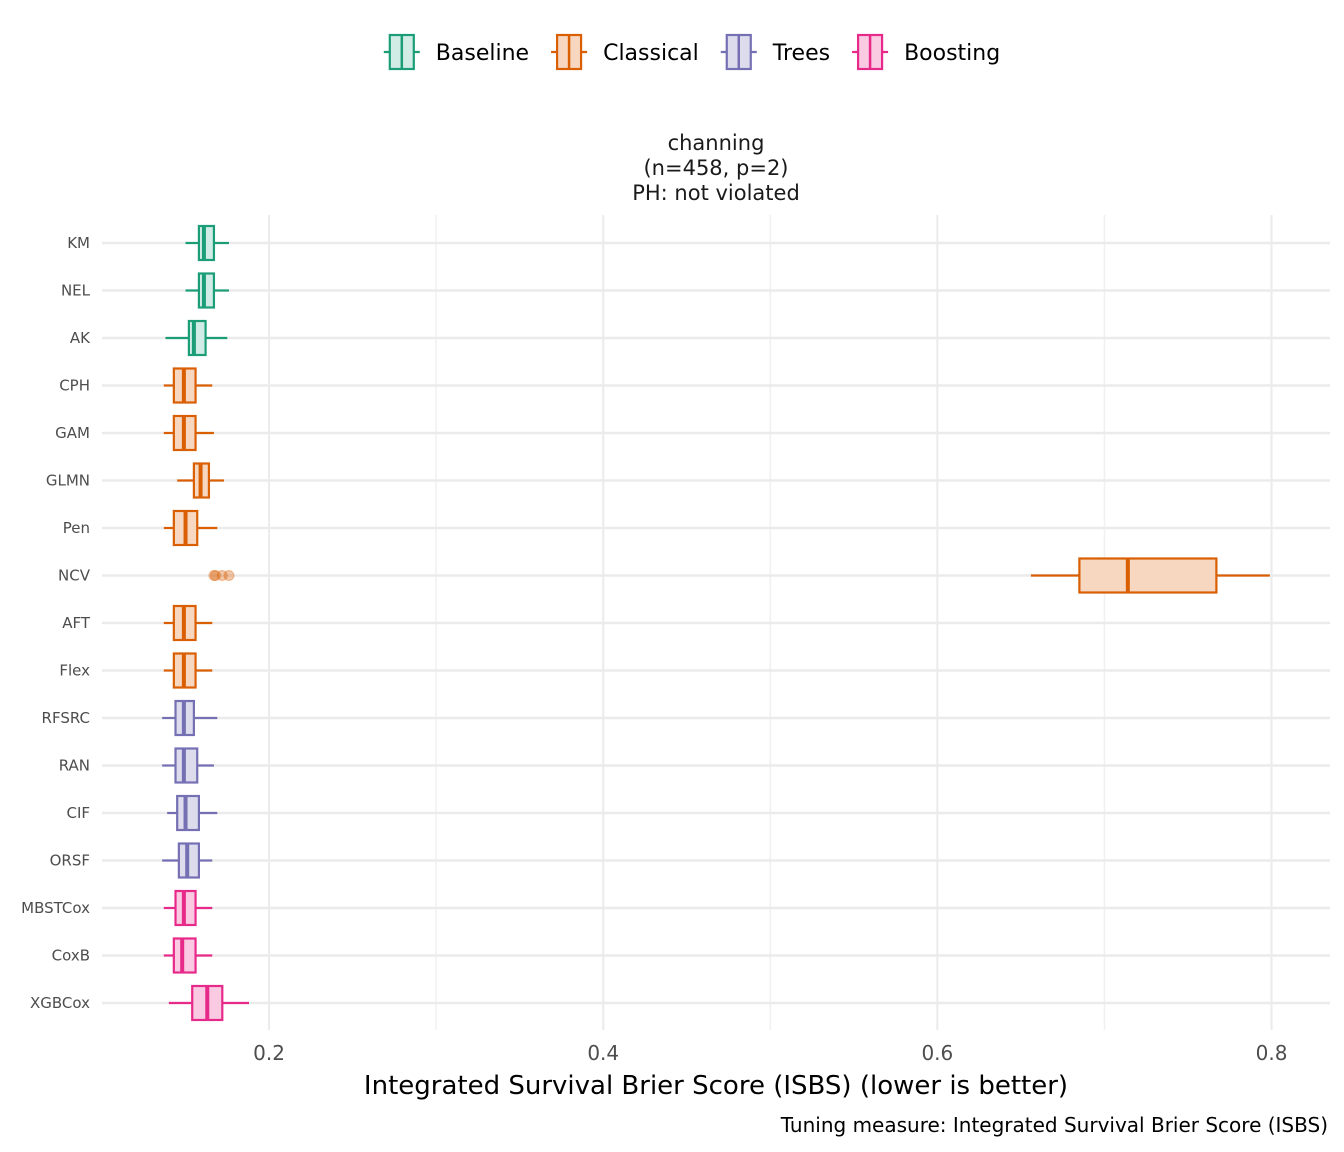 The image size is (1344, 1152). What do you see at coordinates (76, 528) in the screenshot?
I see `y-tick-label: Pen` at bounding box center [76, 528].